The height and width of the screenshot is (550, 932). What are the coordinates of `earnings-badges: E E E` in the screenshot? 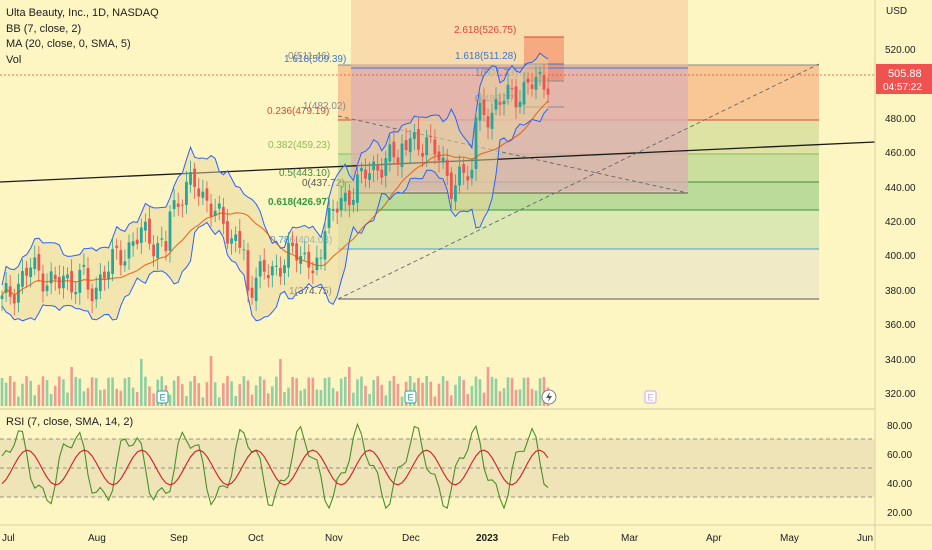 It's located at (406, 397).